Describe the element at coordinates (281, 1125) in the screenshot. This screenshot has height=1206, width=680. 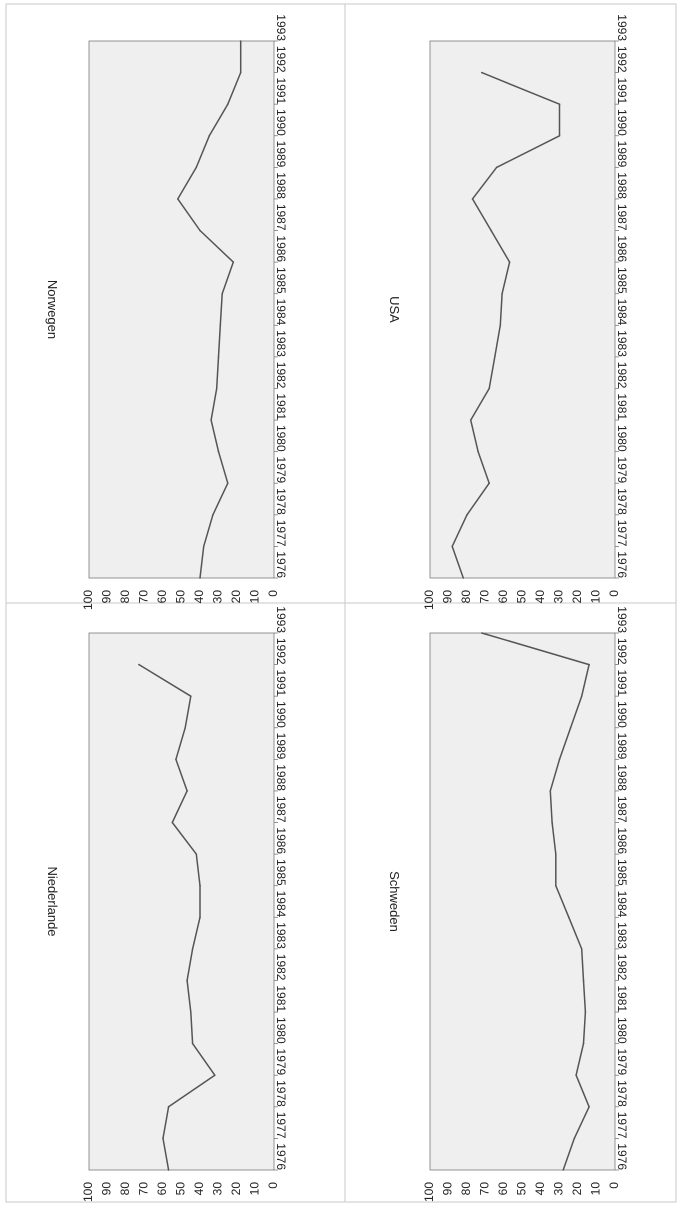
I see `category-tick-label: 1977` at that location.